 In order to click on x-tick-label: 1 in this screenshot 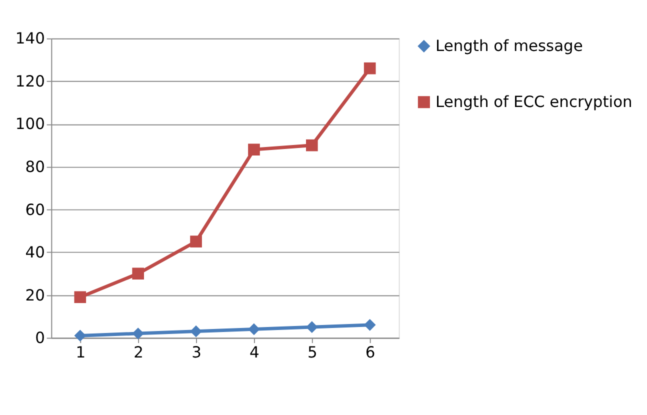, I will do `click(81, 353)`.